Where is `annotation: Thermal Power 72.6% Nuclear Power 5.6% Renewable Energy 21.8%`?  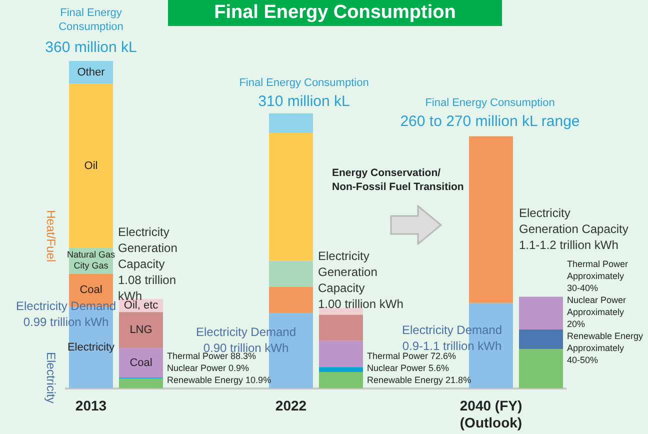
annotation: Thermal Power 72.6% Nuclear Power 5.6% Renewable Energy 21.8% is located at coordinates (419, 368).